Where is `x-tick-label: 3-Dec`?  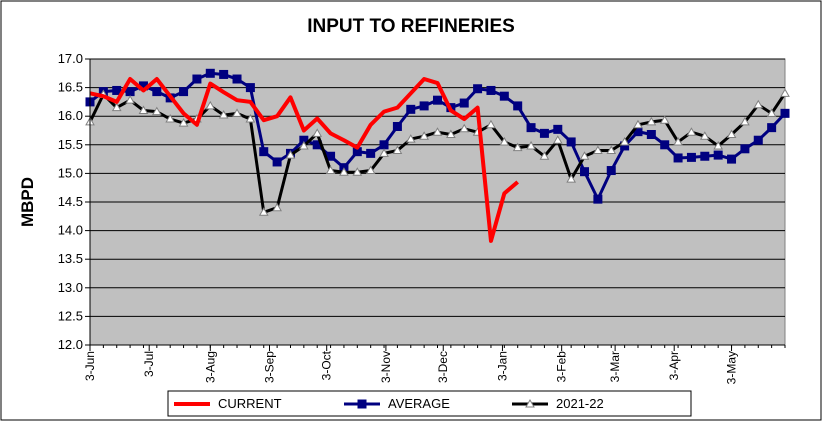 x-tick-label: 3-Dec is located at coordinates (443, 367).